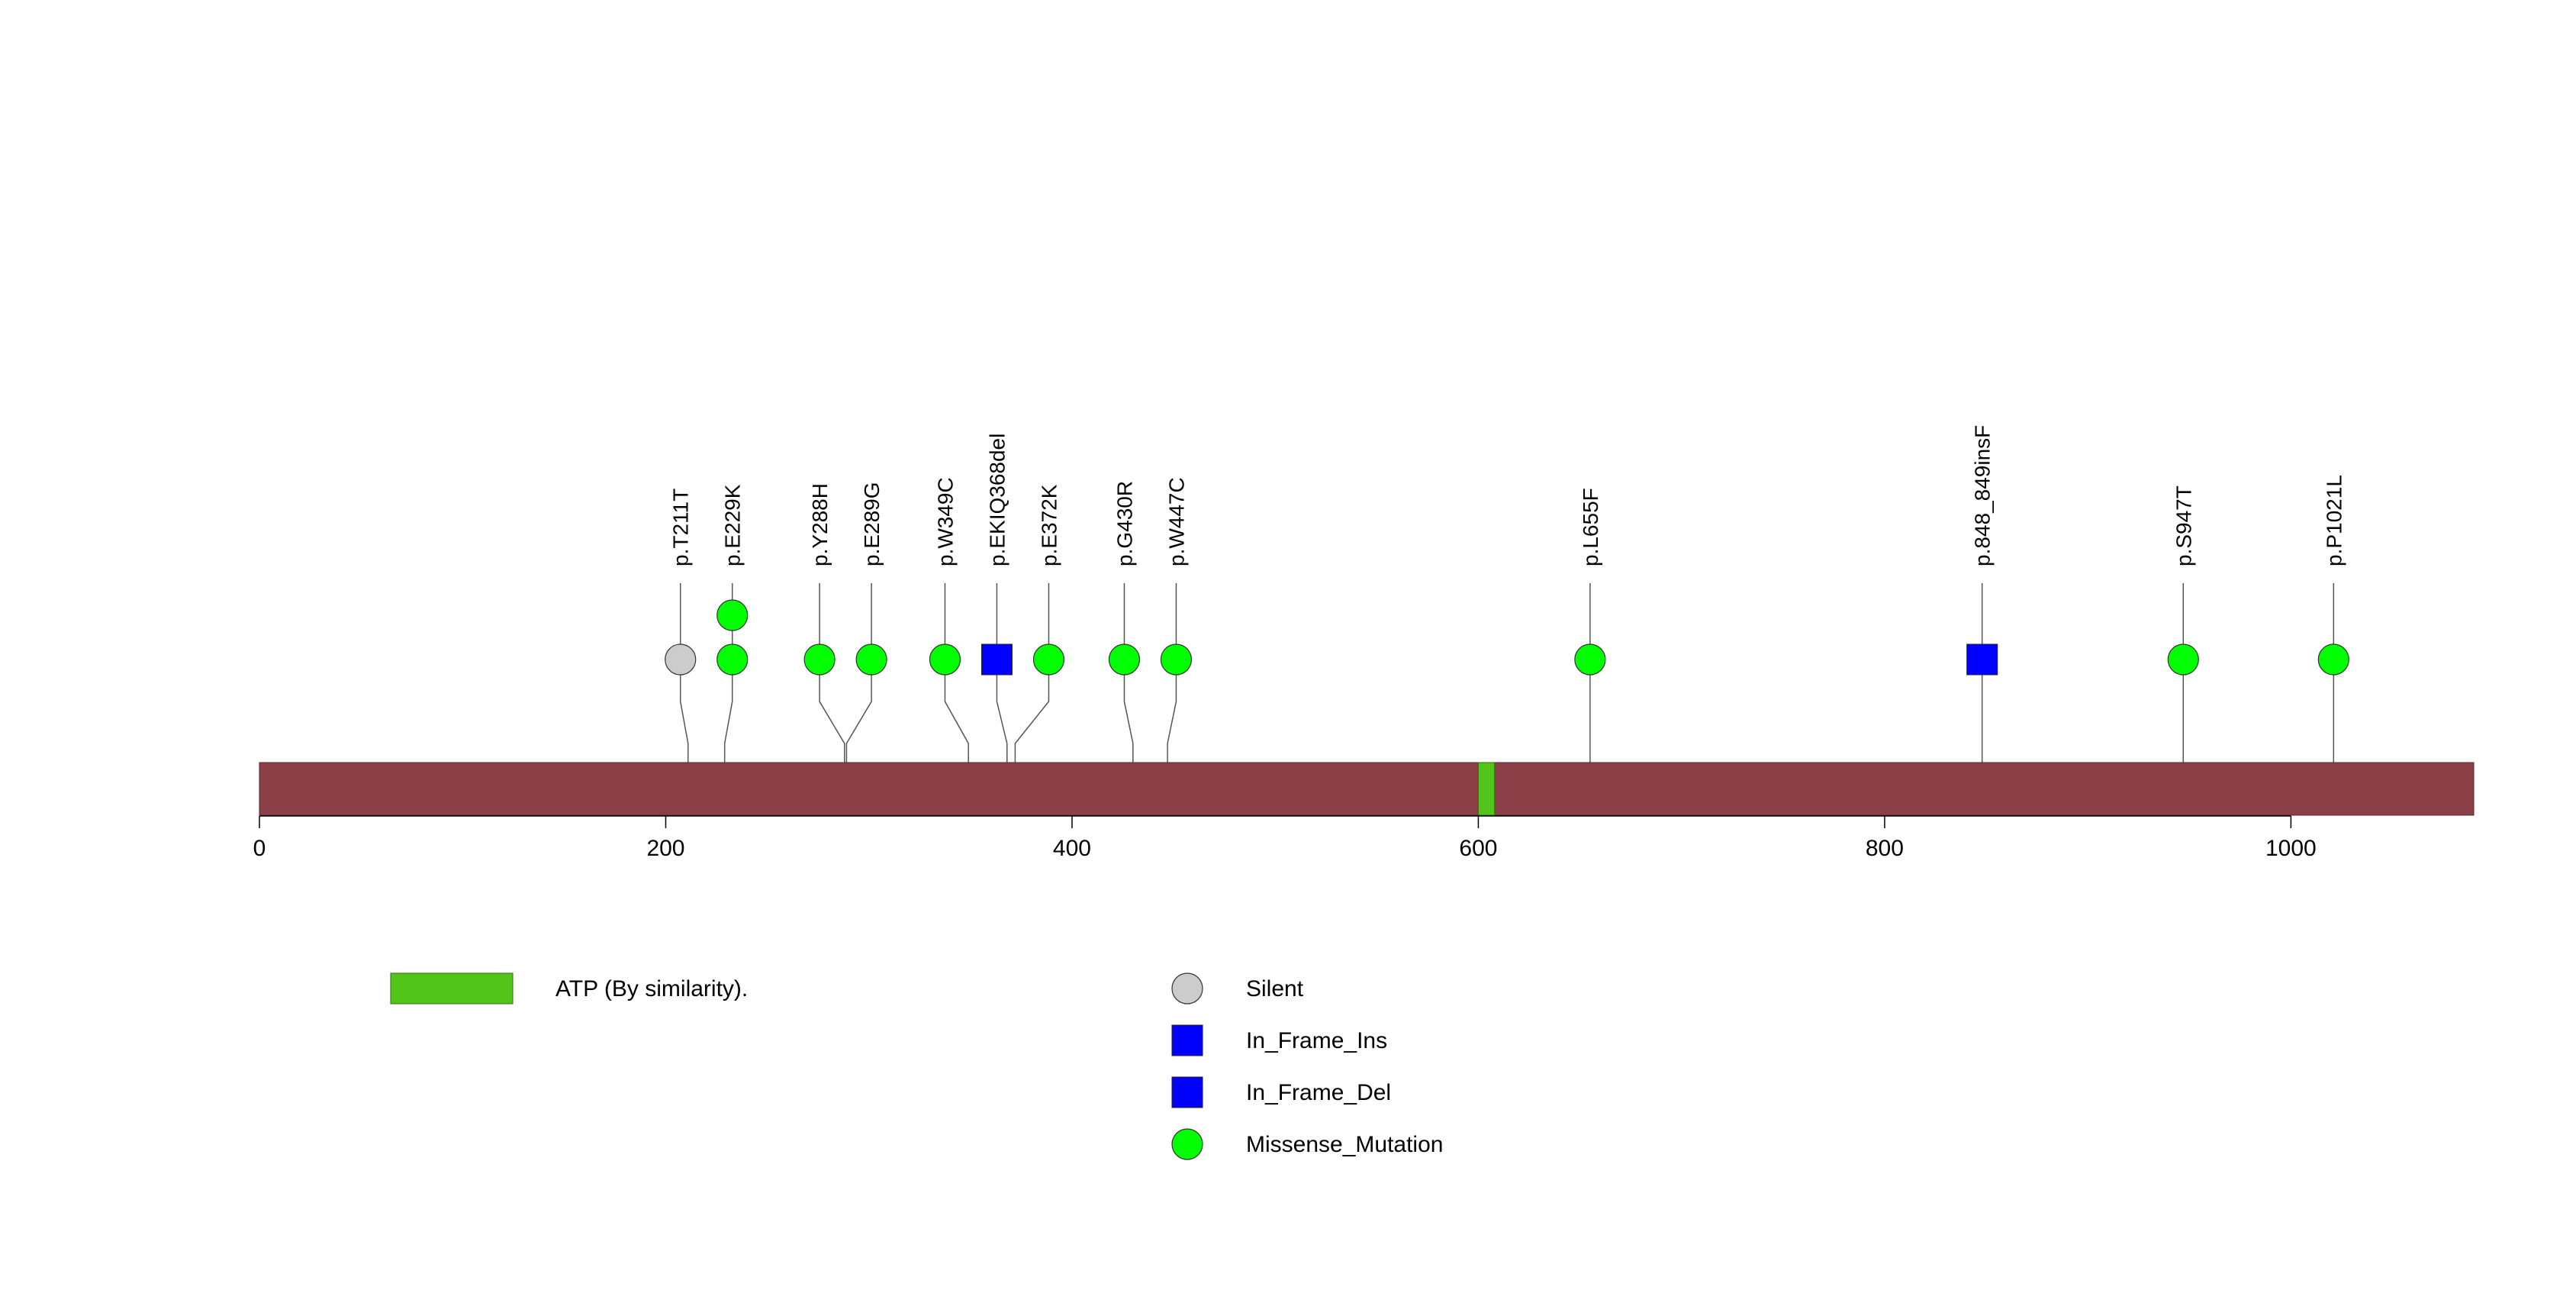  What do you see at coordinates (2334, 520) in the screenshot?
I see `mutation-label-12: p.P1021L` at bounding box center [2334, 520].